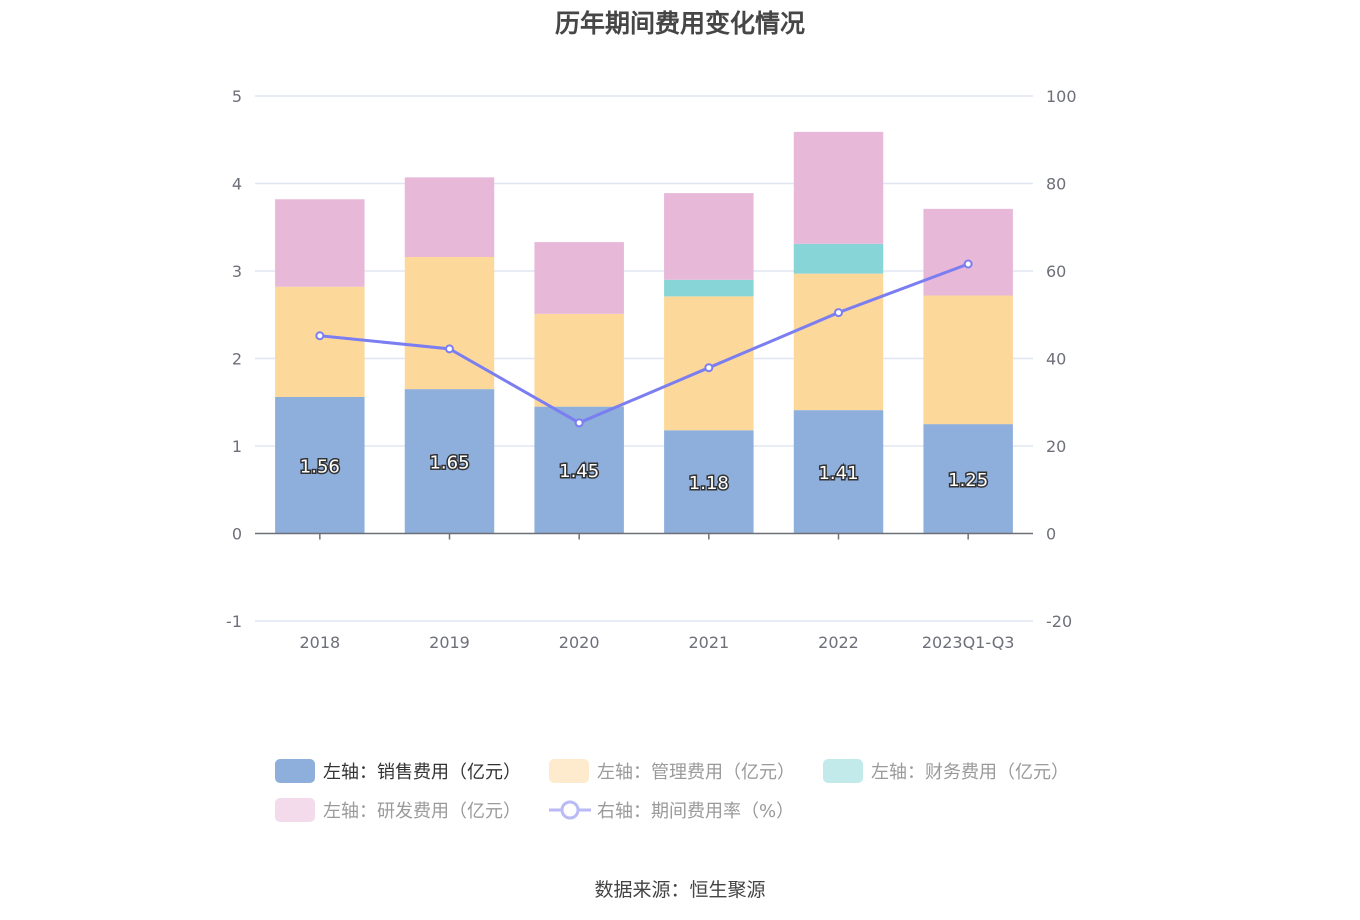 The width and height of the screenshot is (1360, 920). I want to click on x-axis-tick-label: 2020, so click(579, 642).